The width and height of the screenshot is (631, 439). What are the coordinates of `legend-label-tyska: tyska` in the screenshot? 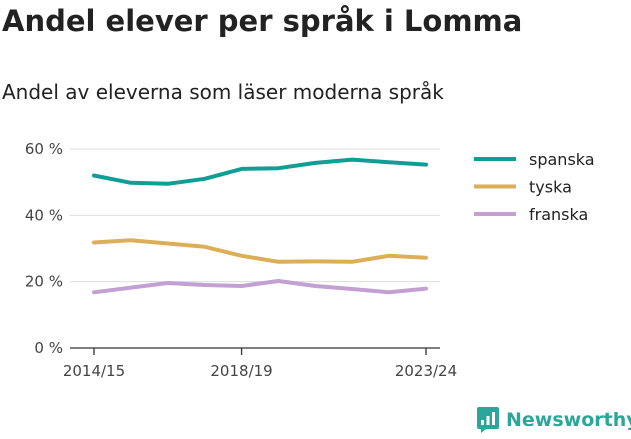 It's located at (550, 187).